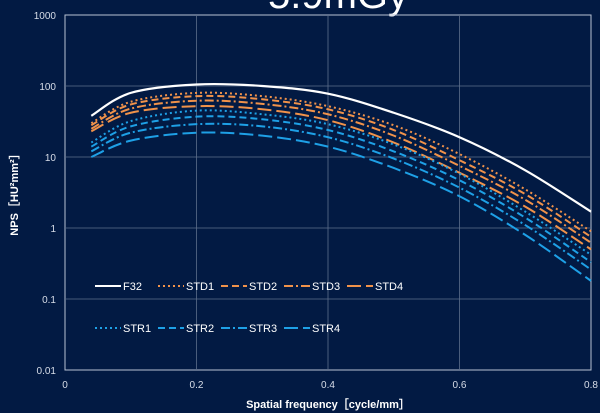 This screenshot has height=413, width=600. What do you see at coordinates (49, 300) in the screenshot?
I see `y-tick-label: 0.1` at bounding box center [49, 300].